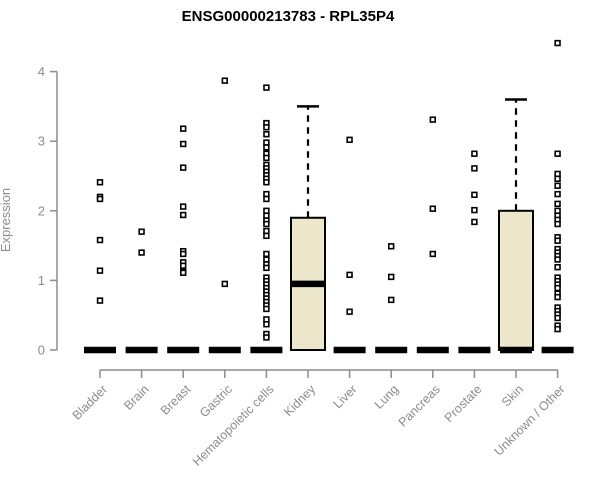  Describe the element at coordinates (90, 402) in the screenshot. I see `x-axis-label: Bladder` at that location.